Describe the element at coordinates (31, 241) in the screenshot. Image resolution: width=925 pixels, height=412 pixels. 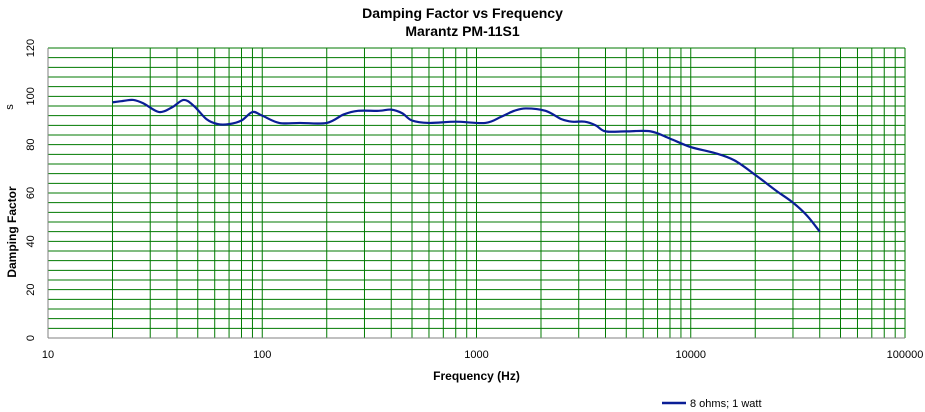
I see `y-tick-label: 40` at that location.